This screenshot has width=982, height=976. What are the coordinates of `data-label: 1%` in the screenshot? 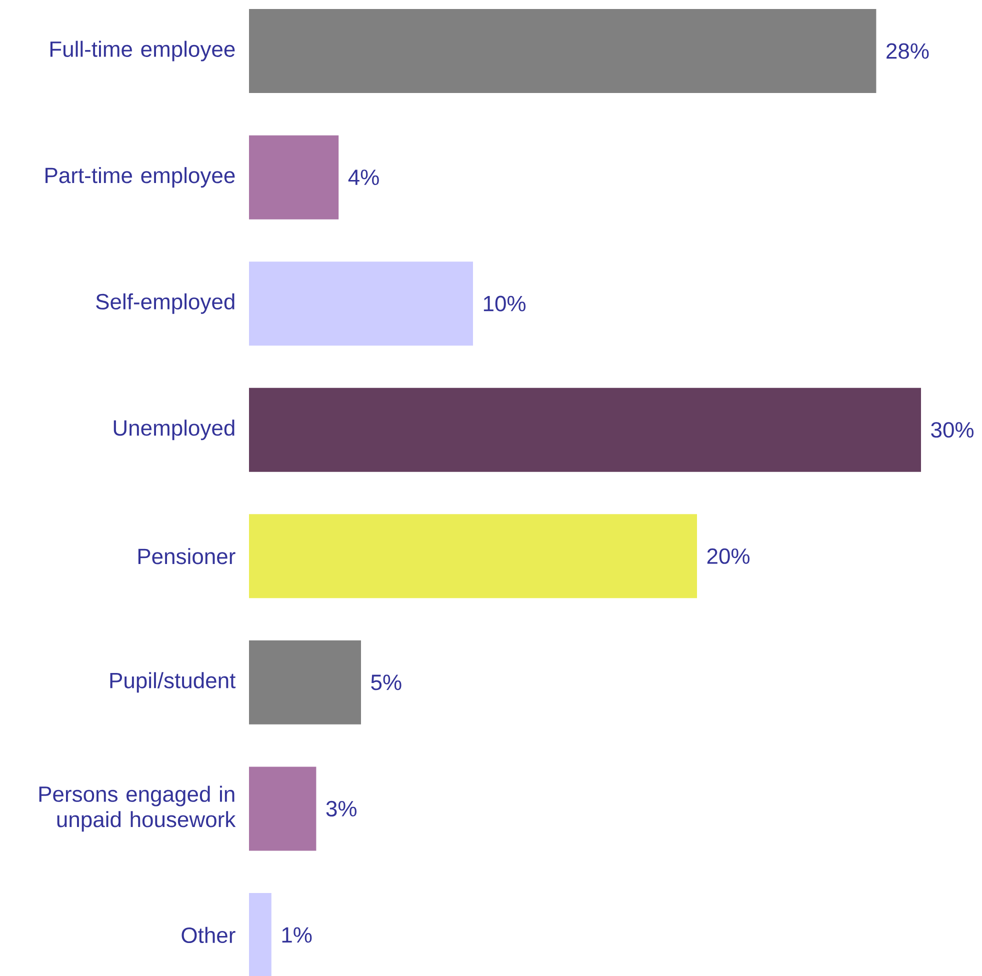 It's located at (297, 935).